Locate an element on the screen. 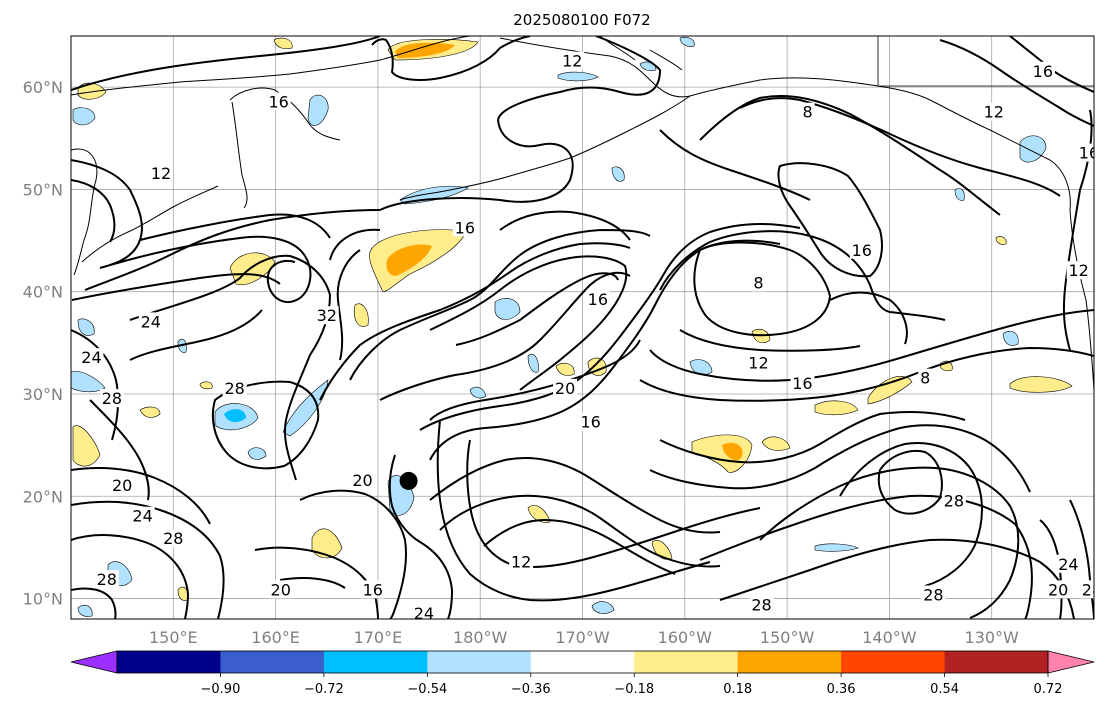 The height and width of the screenshot is (712, 1105). contour-label: 32 is located at coordinates (327, 315).